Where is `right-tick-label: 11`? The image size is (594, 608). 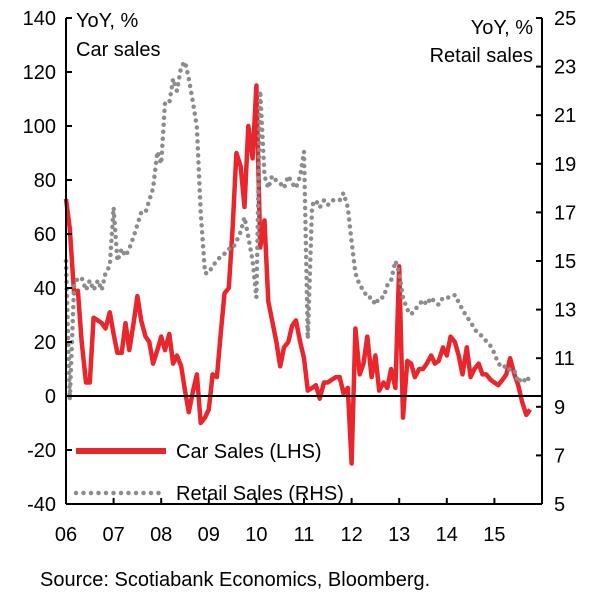 right-tick-label: 11 is located at coordinates (564, 359).